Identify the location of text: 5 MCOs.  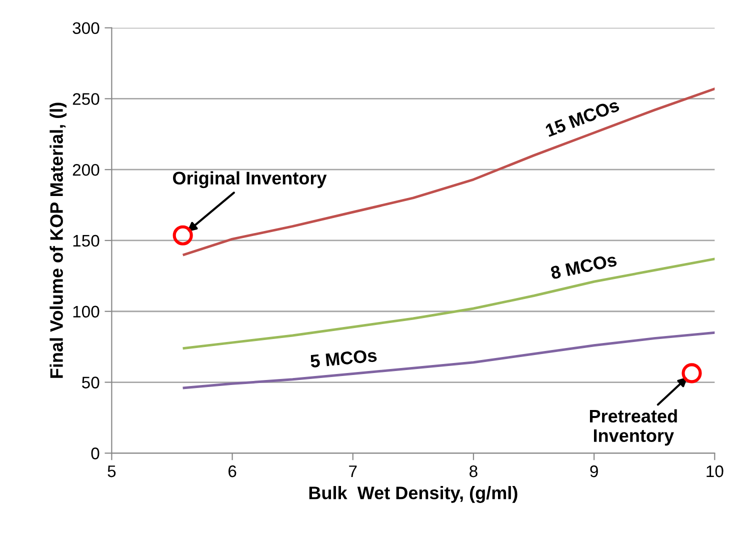
(343, 358).